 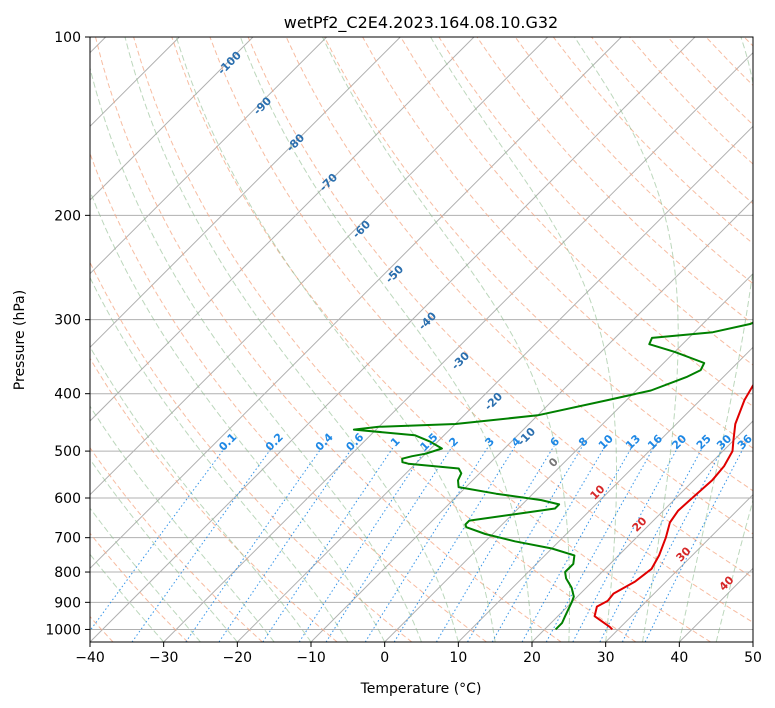 I want to click on y-tick-label: 800, so click(x=67, y=573).